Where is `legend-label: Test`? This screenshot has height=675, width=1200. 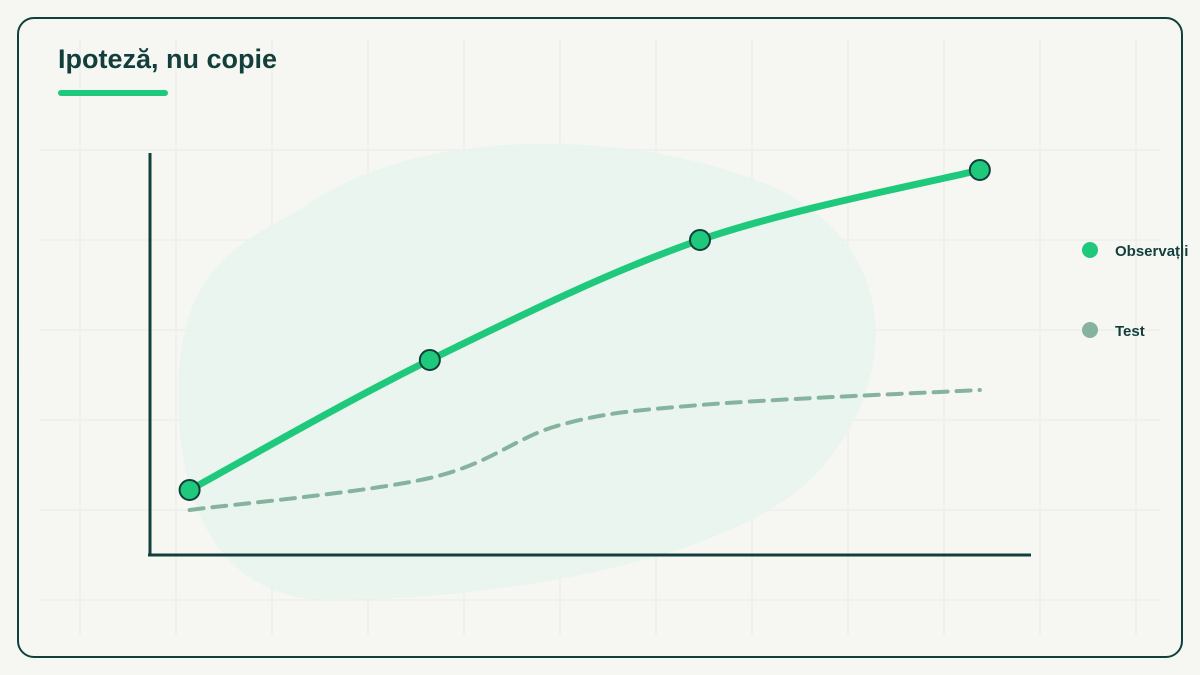 legend-label: Test is located at coordinates (1130, 331).